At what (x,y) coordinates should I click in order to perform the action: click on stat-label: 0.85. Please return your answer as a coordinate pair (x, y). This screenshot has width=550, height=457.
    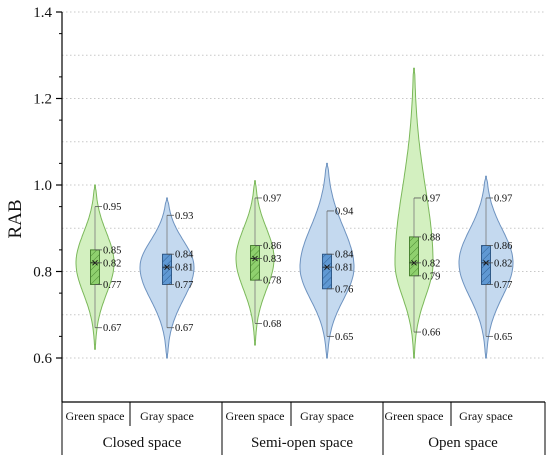
    Looking at the image, I should click on (112, 250).